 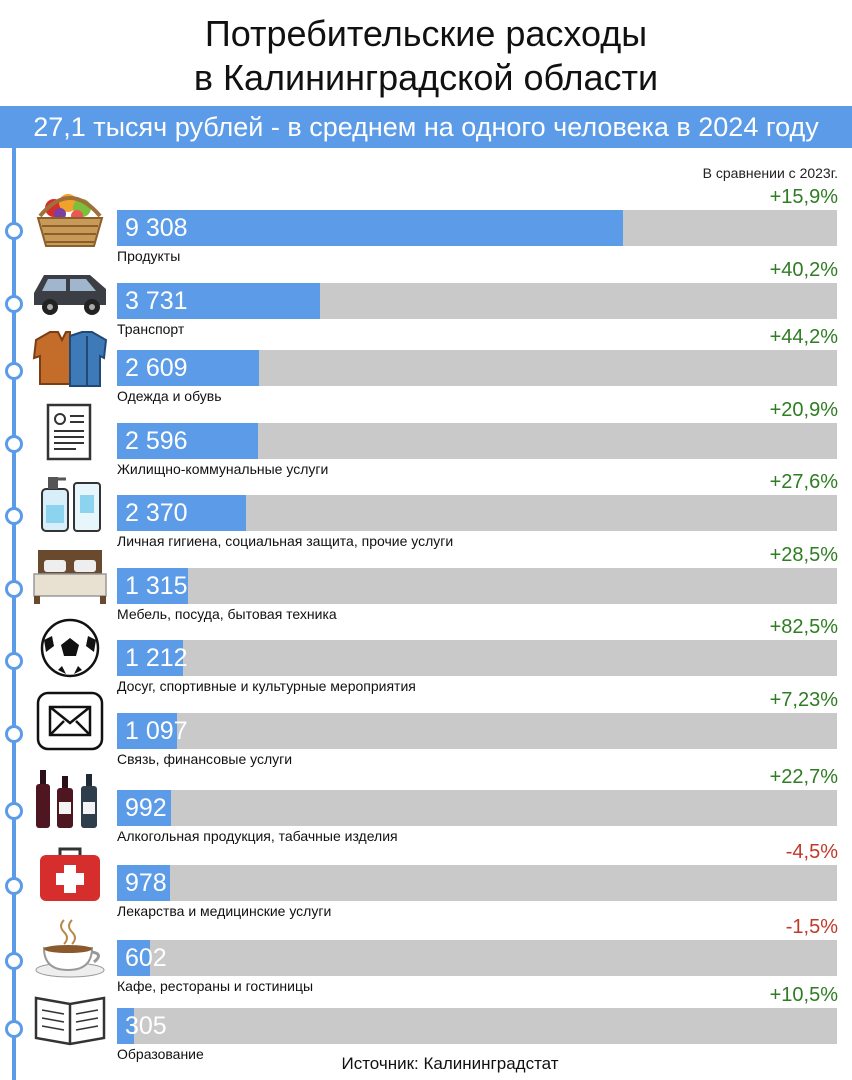 What do you see at coordinates (215, 986) in the screenshot?
I see `category-label: Кафе, рестораны и гостиницы` at bounding box center [215, 986].